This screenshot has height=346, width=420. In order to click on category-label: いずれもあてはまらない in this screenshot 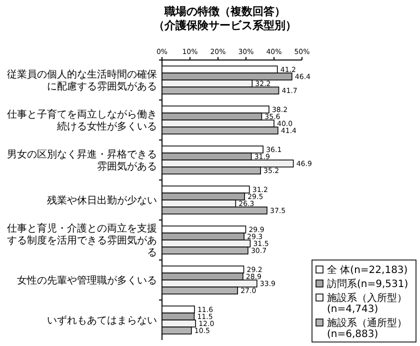, I will do `click(102, 321)`.